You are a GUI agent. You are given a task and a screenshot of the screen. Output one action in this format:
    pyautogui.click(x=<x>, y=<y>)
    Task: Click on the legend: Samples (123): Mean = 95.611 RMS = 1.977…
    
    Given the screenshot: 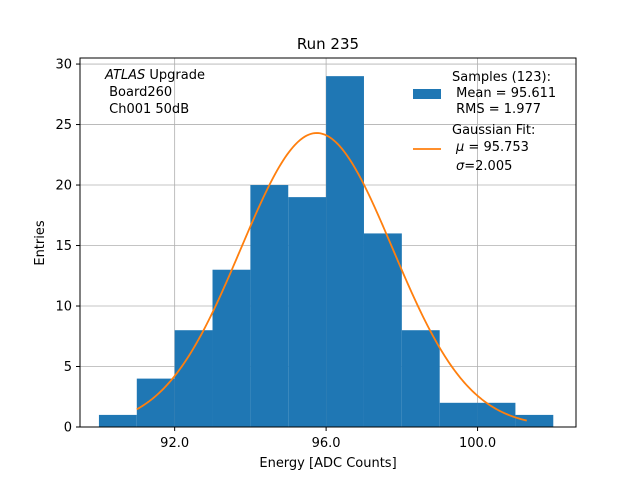 What is the action you would take?
    pyautogui.click(x=484, y=122)
    